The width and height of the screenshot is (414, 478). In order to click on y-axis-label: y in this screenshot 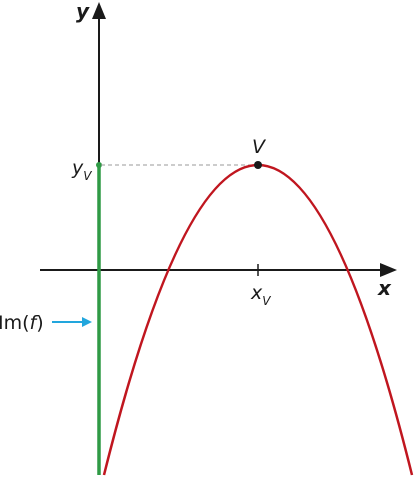, I will do `click(83, 11)`.